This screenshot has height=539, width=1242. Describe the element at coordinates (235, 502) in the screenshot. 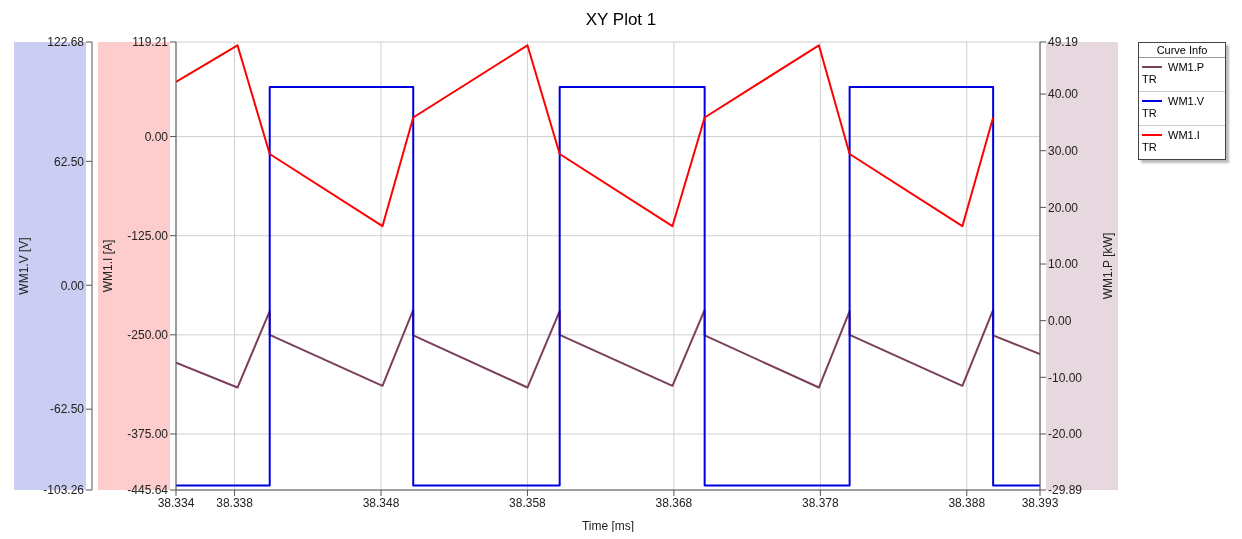

I see `x-tick-label: 38.338` at that location.